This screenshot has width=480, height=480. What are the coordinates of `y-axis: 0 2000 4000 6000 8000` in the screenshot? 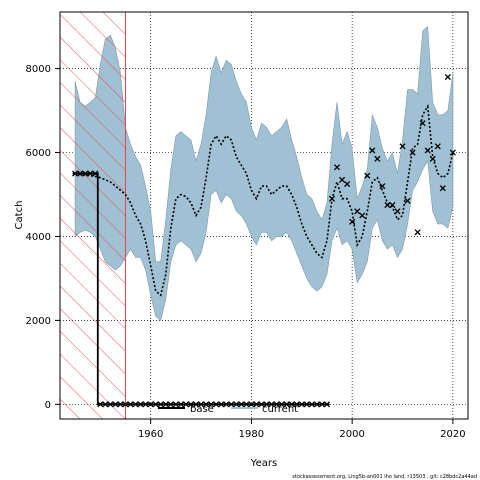 It's located at (43, 237).